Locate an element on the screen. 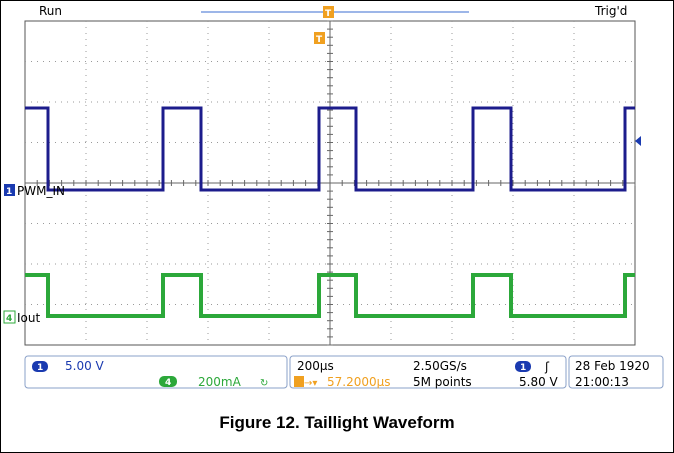 The height and width of the screenshot is (453, 674). trigger-offset-icon: →▾ is located at coordinates (305, 382).